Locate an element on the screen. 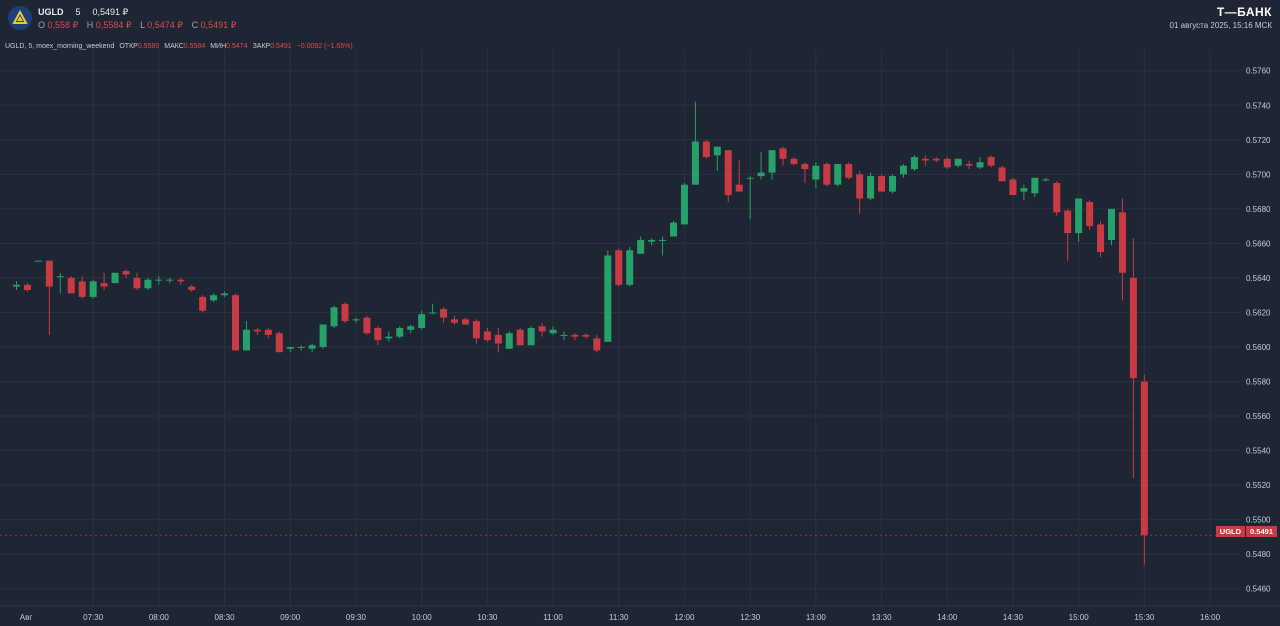 The width and height of the screenshot is (1280, 626). ticker-symbol: UGLD is located at coordinates (51, 12).